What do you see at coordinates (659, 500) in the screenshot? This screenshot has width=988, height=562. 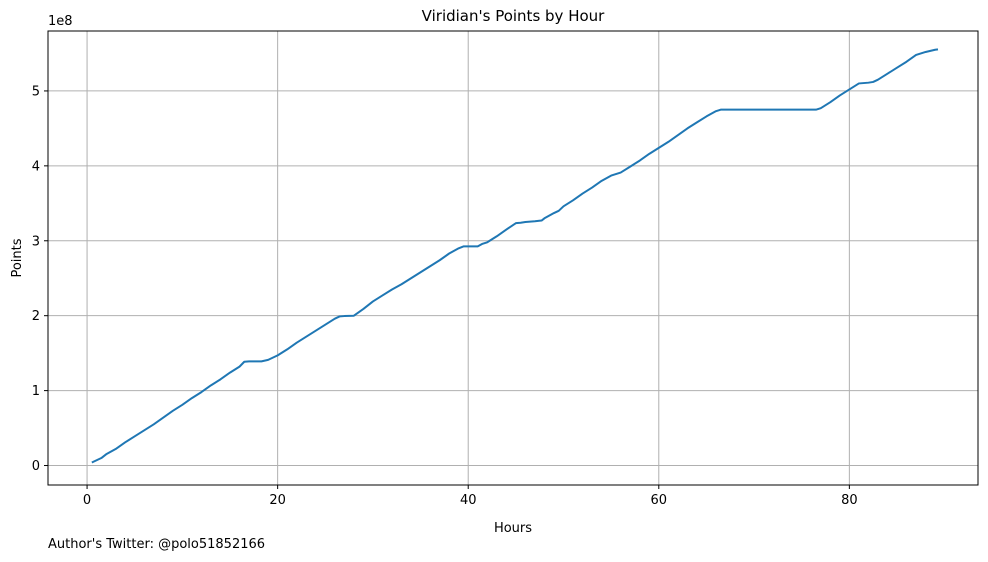 I see `x-tick-label: 60` at bounding box center [659, 500].